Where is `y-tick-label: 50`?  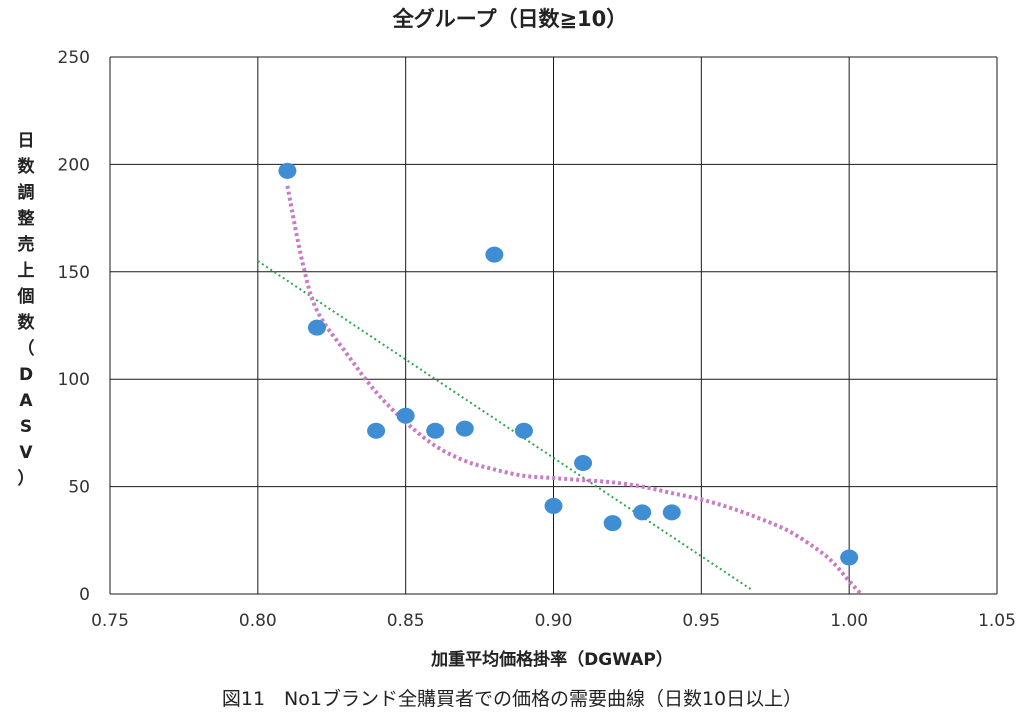
y-tick-label: 50 is located at coordinates (79, 488).